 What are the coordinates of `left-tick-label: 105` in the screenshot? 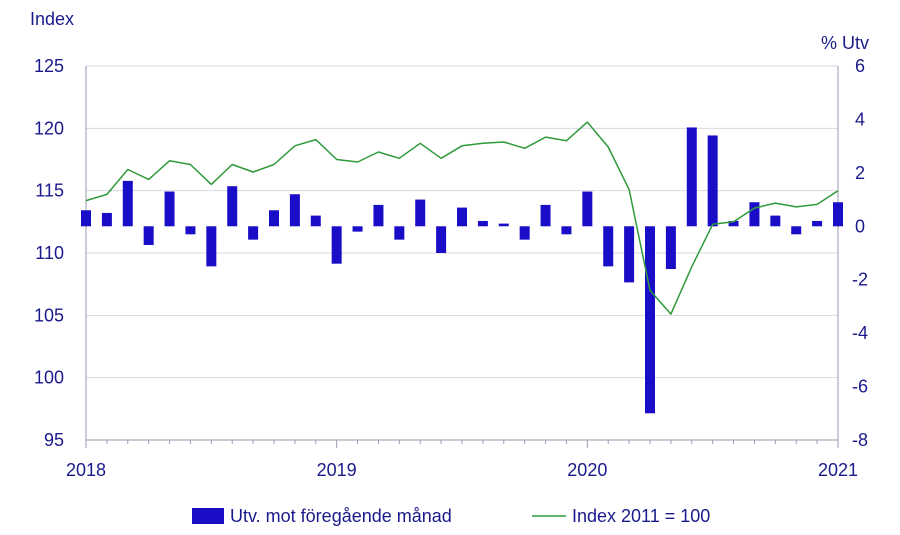 It's located at (49, 315).